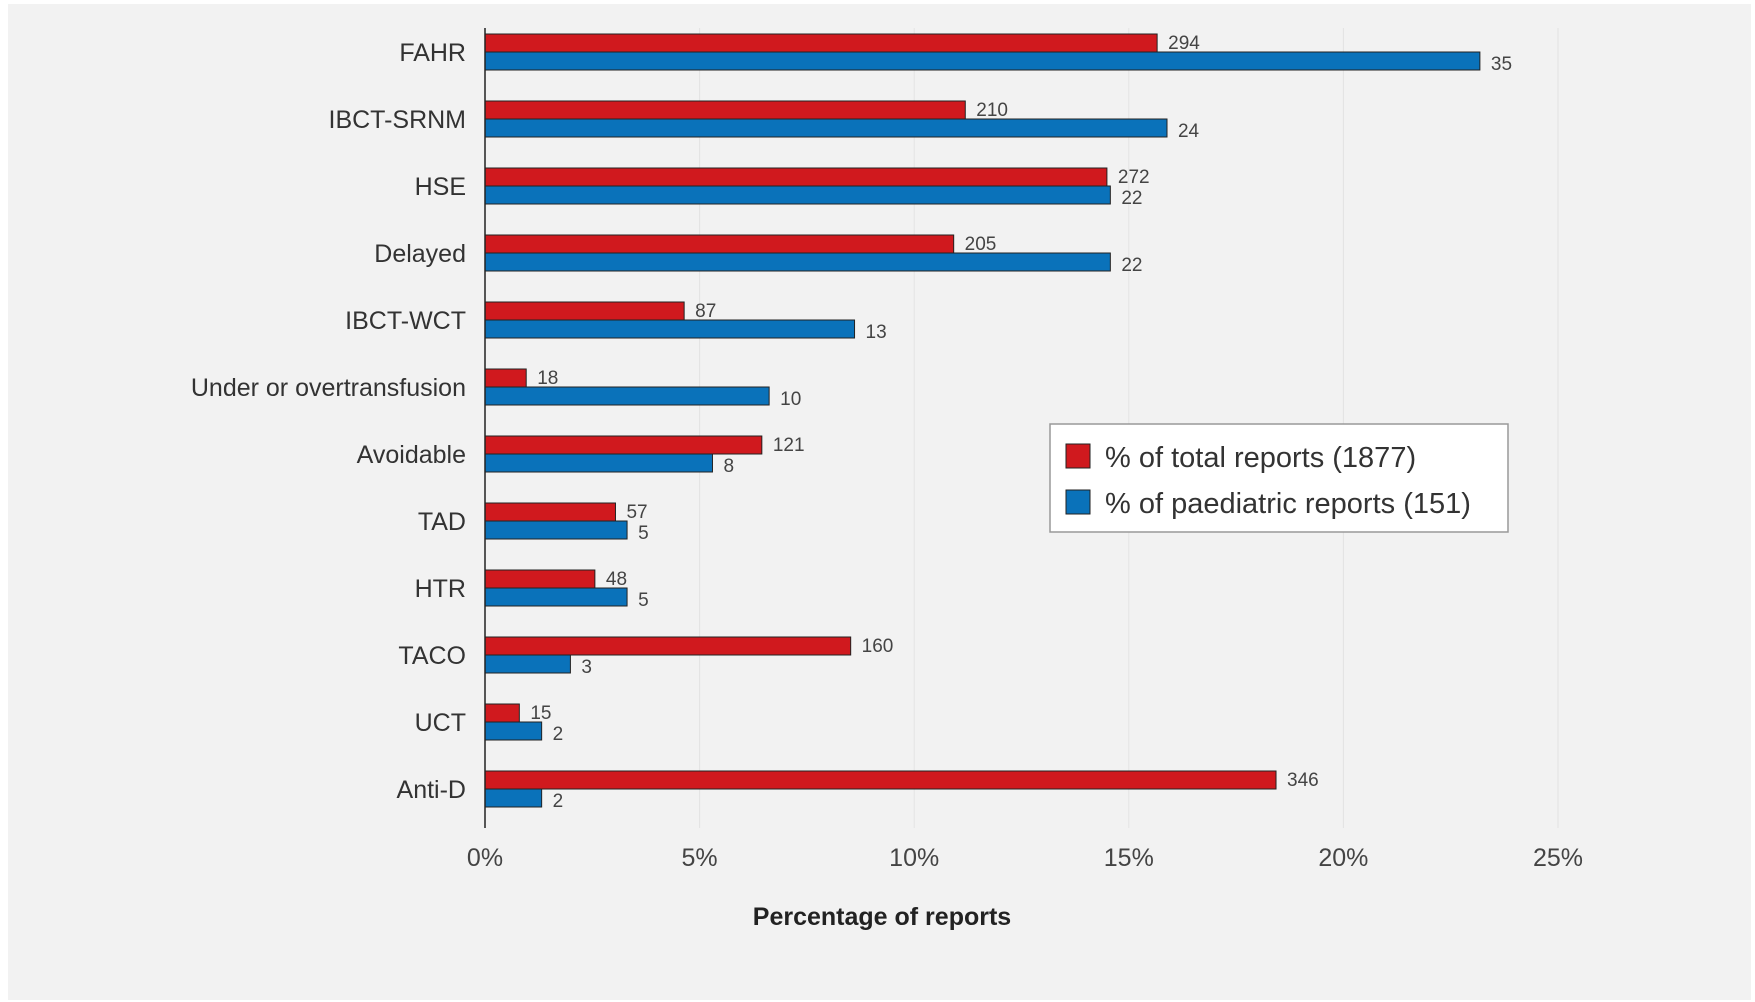  I want to click on data-label: 18, so click(547, 378).